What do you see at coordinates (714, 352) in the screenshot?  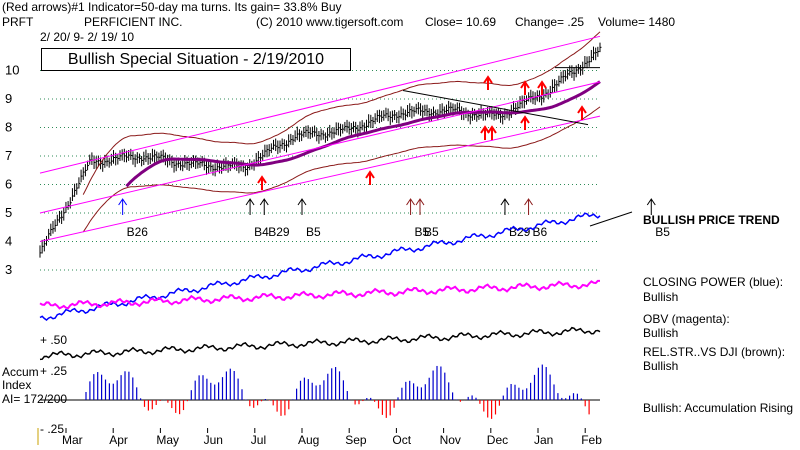 I see `rel-strength-label: REL.STR..VS DJI (brown):` at bounding box center [714, 352].